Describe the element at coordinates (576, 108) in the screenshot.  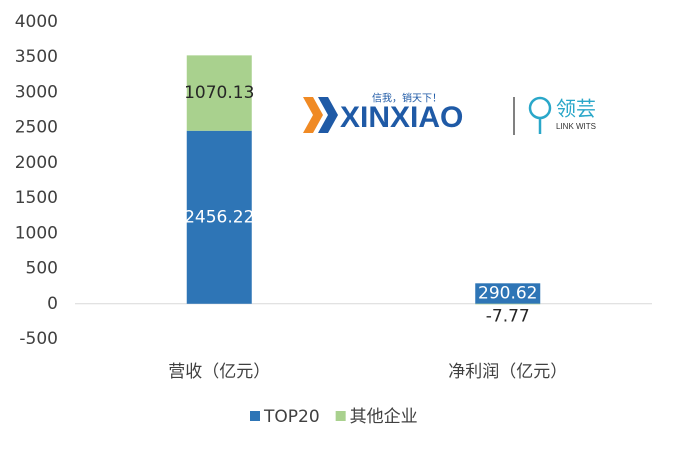
I see `logo-partner: 领芸` at that location.